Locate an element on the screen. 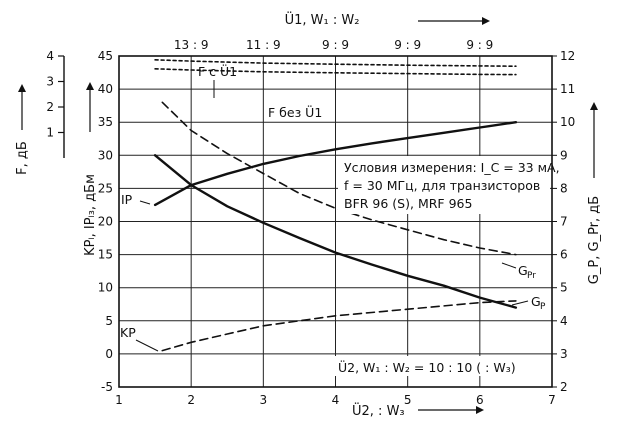 This screenshot has height=431, width=624. y-far-left-tick-label: 1 is located at coordinates (50, 133).